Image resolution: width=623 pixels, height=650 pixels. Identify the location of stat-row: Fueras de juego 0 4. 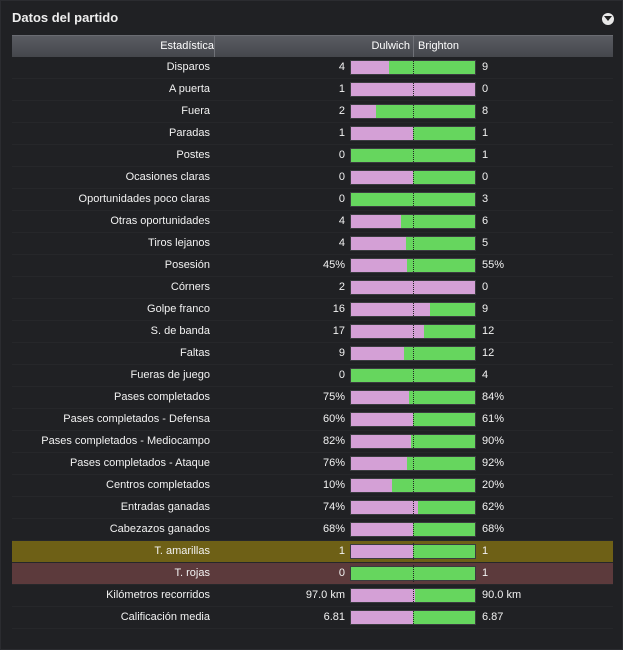
(312, 376).